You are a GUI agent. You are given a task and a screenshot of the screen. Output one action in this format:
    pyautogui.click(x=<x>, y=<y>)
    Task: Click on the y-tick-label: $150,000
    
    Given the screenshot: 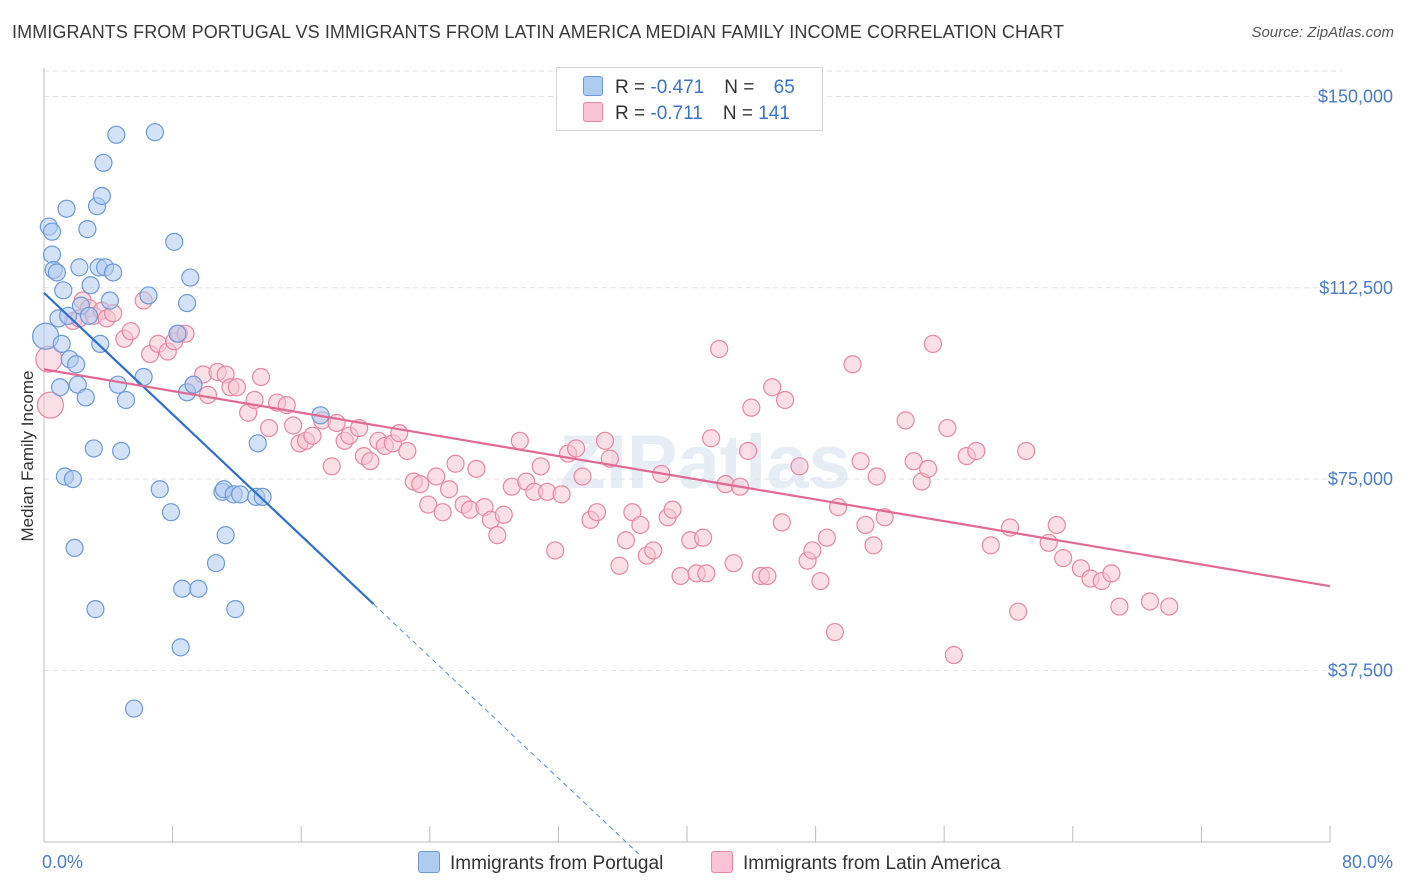 What is the action you would take?
    pyautogui.click(x=1355, y=97)
    